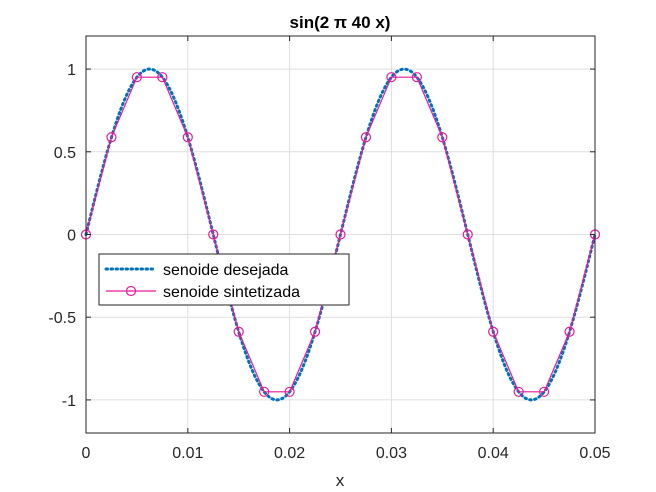  What do you see at coordinates (187, 453) in the screenshot?
I see `x-tick-label: 0.01` at bounding box center [187, 453].